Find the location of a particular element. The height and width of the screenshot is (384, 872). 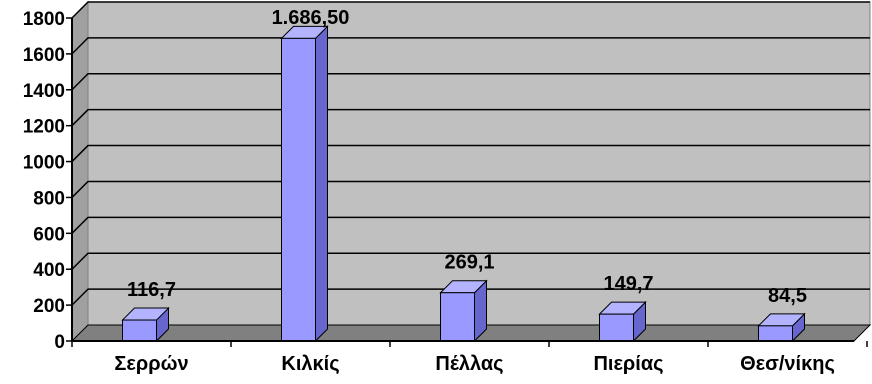

bar-side is located at coordinates (321, 184).